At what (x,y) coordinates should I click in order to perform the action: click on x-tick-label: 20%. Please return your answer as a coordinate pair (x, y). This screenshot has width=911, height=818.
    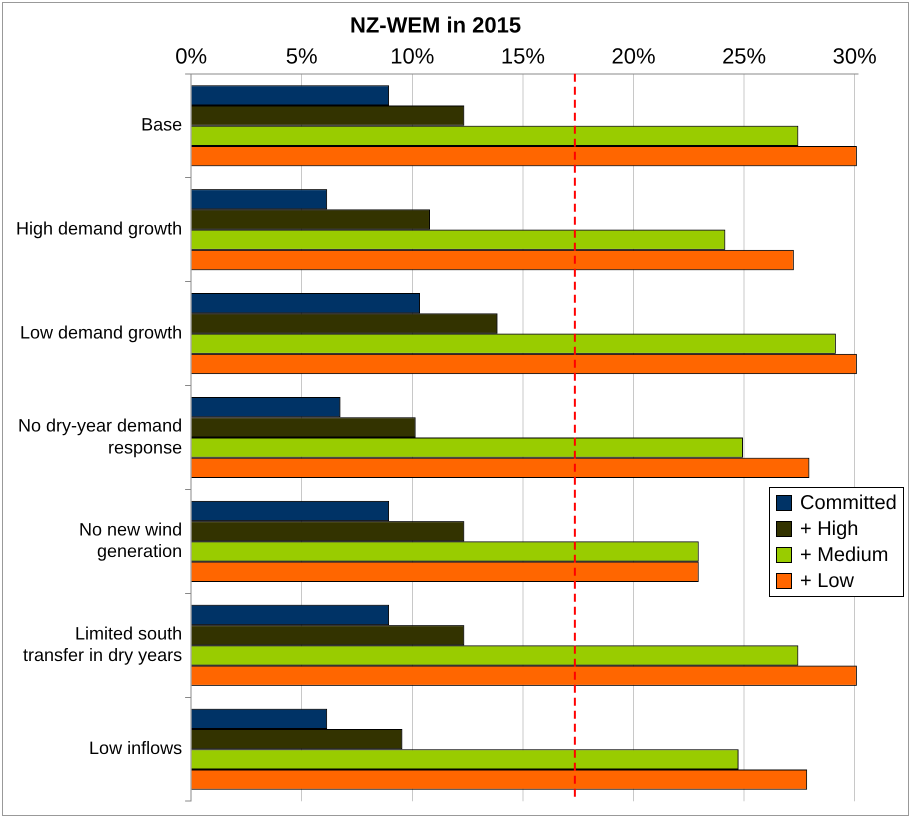
    Looking at the image, I should click on (633, 56).